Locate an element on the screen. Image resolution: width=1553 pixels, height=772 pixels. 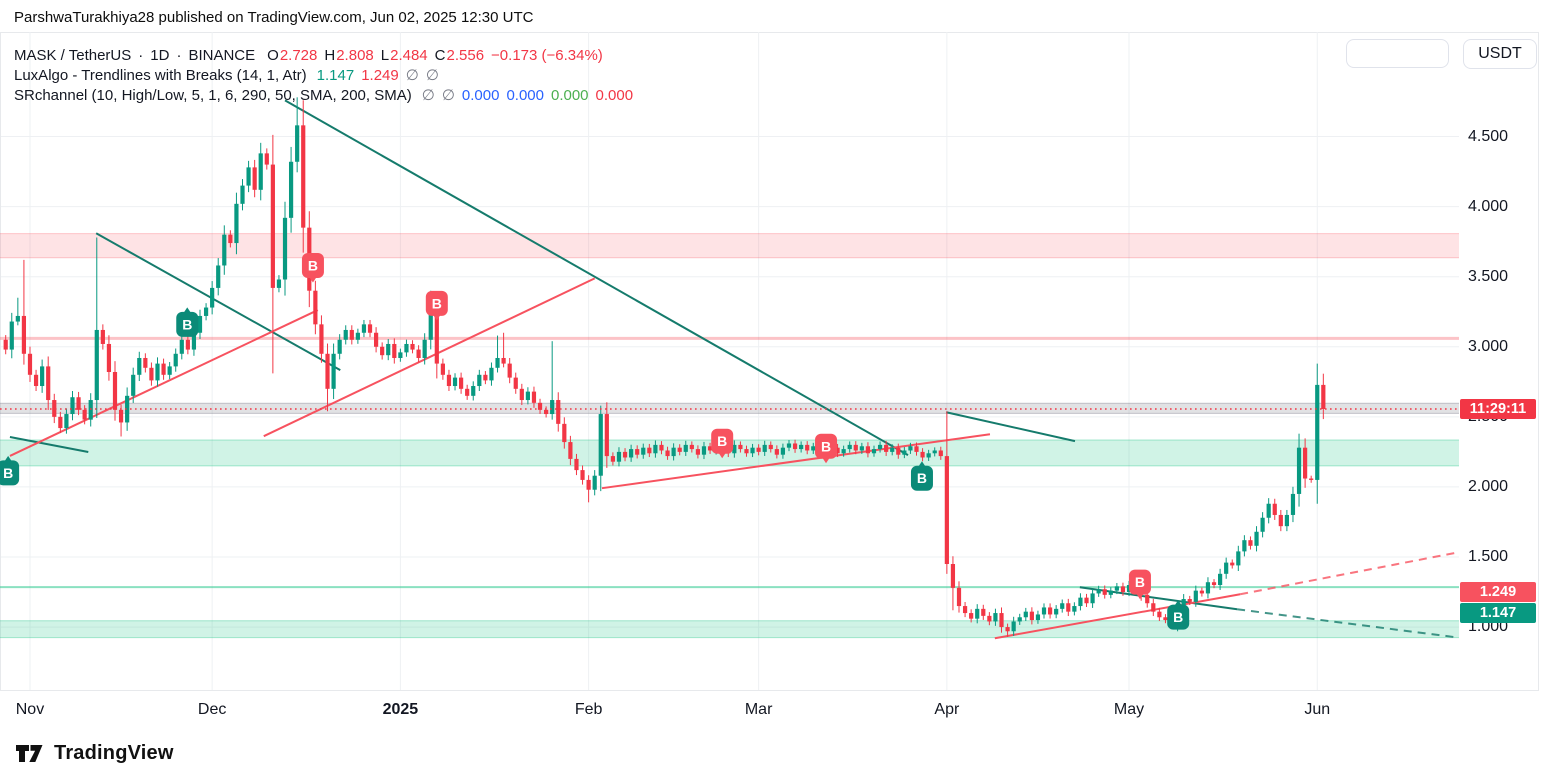
price-axis-label: 4.500 is located at coordinates (1488, 136).